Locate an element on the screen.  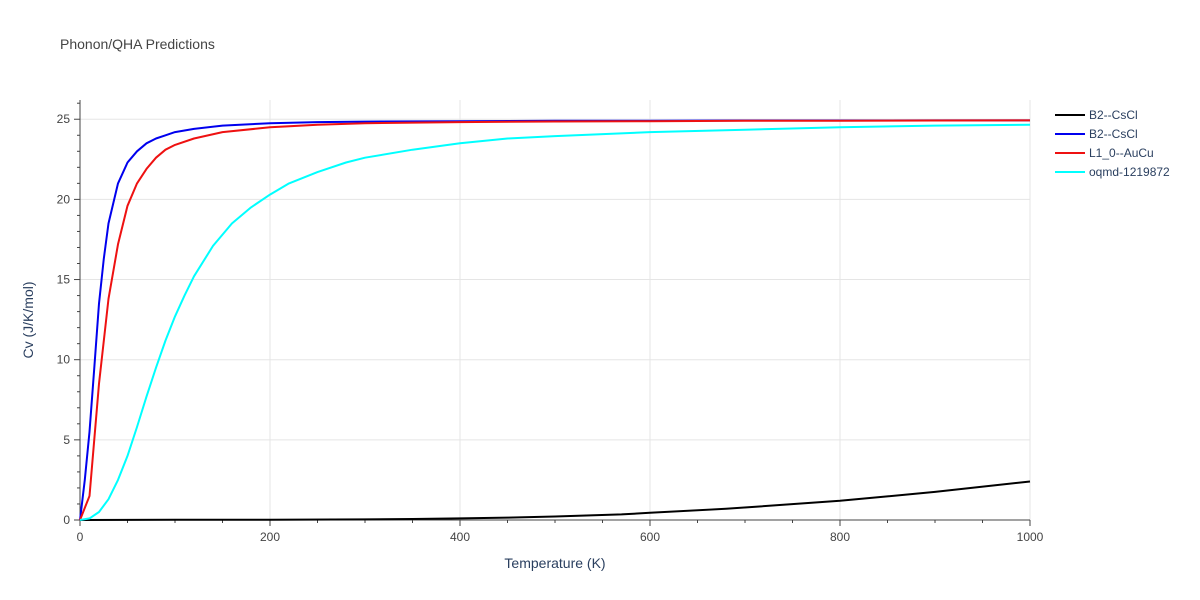
x-tick-label: 800 is located at coordinates (840, 537).